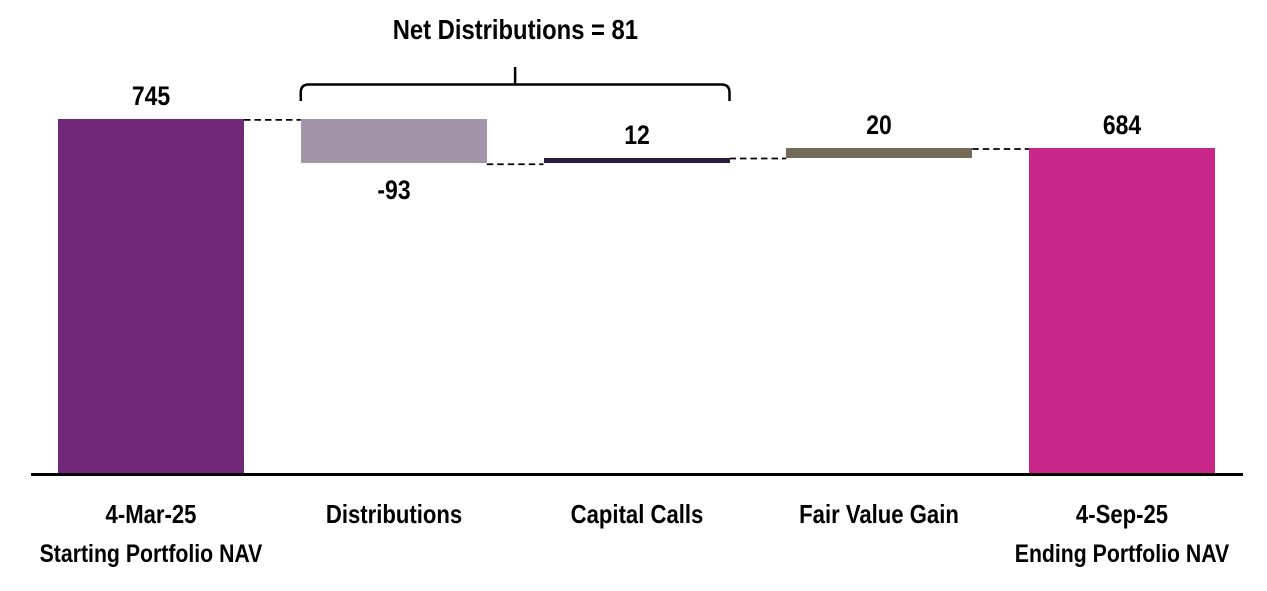 Image resolution: width=1267 pixels, height=591 pixels. What do you see at coordinates (1122, 554) in the screenshot?
I see `x-sublabel-ending-portfolio-nav: Ending Portfolio NAV` at bounding box center [1122, 554].